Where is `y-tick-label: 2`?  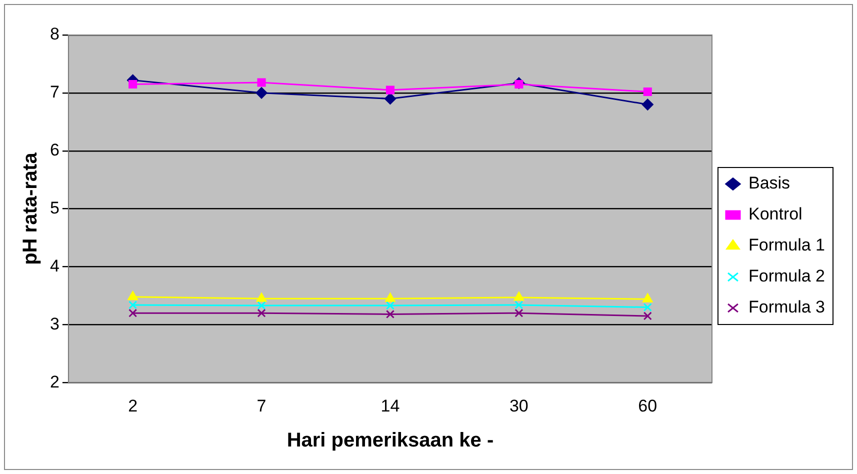 y-tick-label: 2 is located at coordinates (55, 382).